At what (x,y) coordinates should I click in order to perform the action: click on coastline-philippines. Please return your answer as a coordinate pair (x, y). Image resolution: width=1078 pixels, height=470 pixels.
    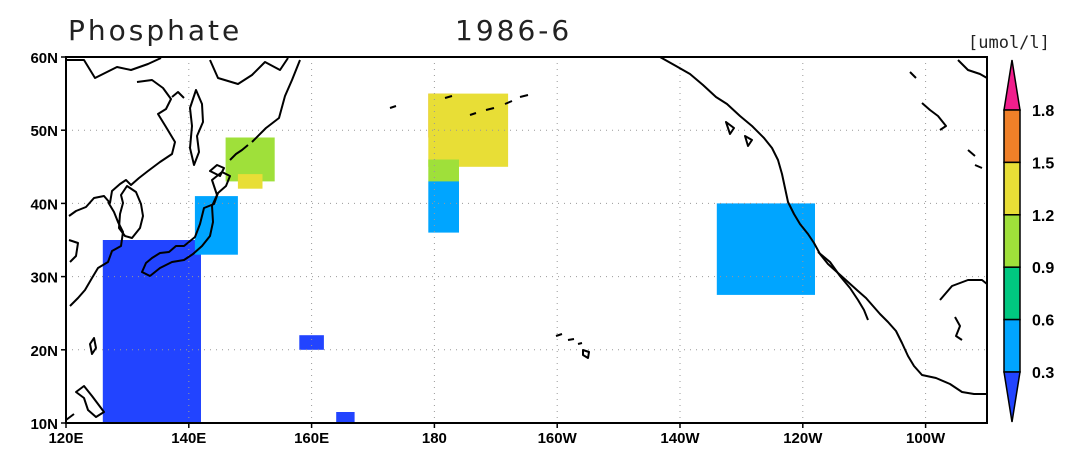
    Looking at the image, I should click on (85, 403).